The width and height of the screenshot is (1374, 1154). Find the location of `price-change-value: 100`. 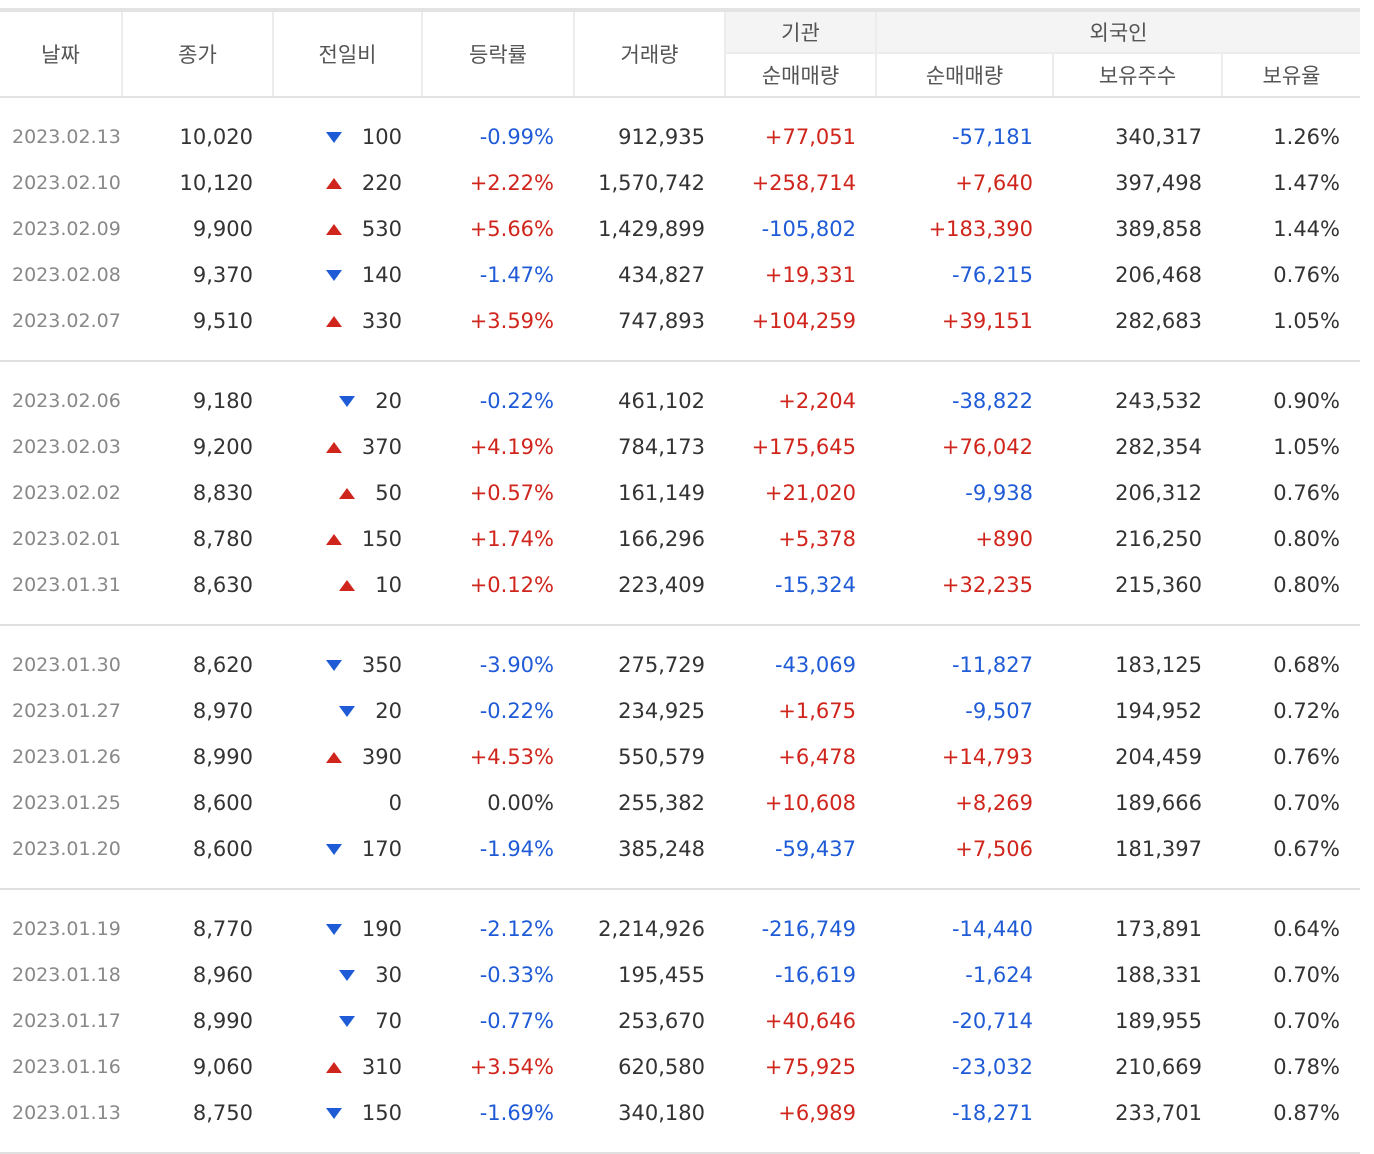

price-change-value: 100 is located at coordinates (381, 137).